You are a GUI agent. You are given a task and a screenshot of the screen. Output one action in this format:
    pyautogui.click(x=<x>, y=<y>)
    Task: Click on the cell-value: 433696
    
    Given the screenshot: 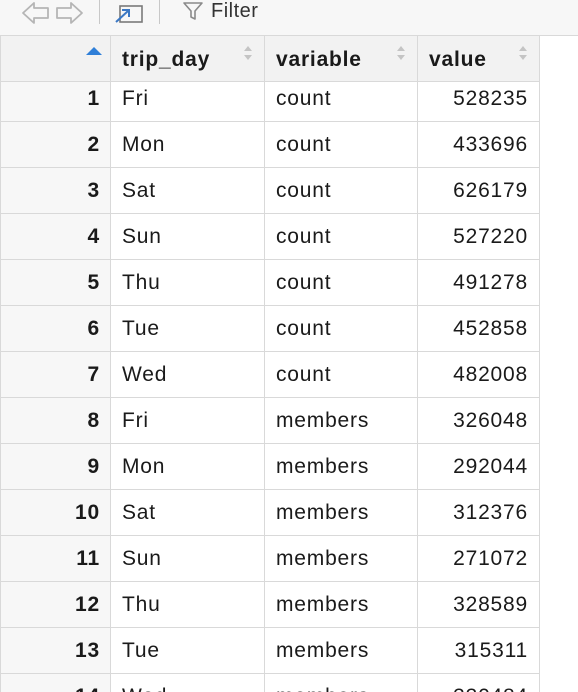 What is the action you would take?
    pyautogui.click(x=479, y=145)
    